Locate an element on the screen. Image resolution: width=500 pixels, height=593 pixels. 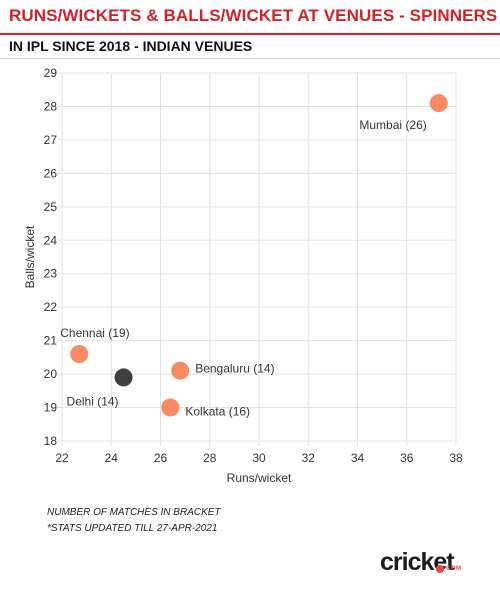
x-tick-label: 30 is located at coordinates (259, 458).